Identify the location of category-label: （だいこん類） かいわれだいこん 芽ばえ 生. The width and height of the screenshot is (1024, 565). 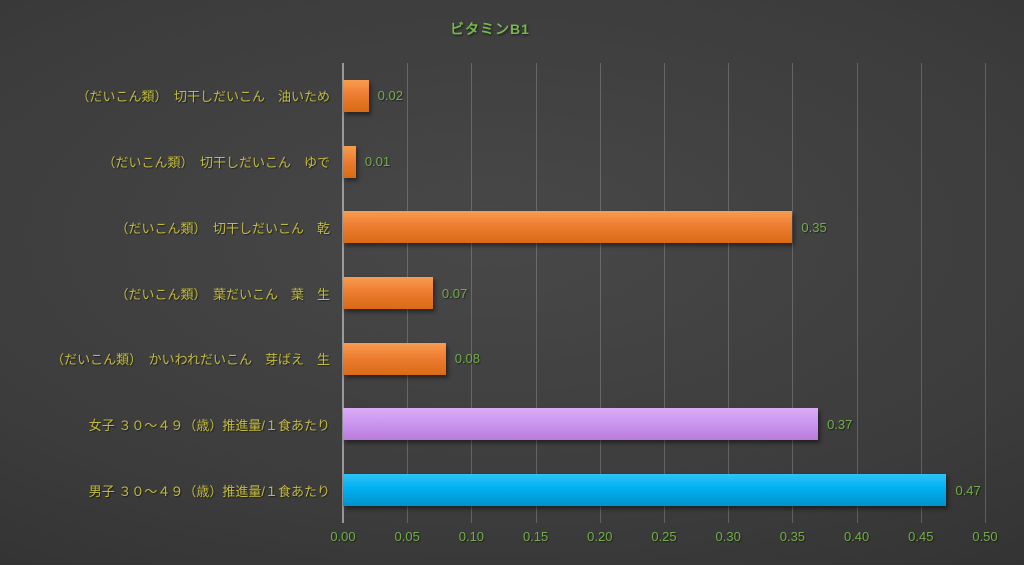
(190, 360).